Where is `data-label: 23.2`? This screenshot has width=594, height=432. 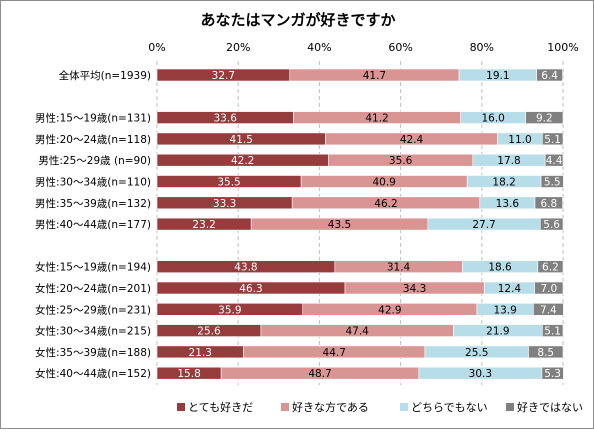 data-label: 23.2 is located at coordinates (203, 225).